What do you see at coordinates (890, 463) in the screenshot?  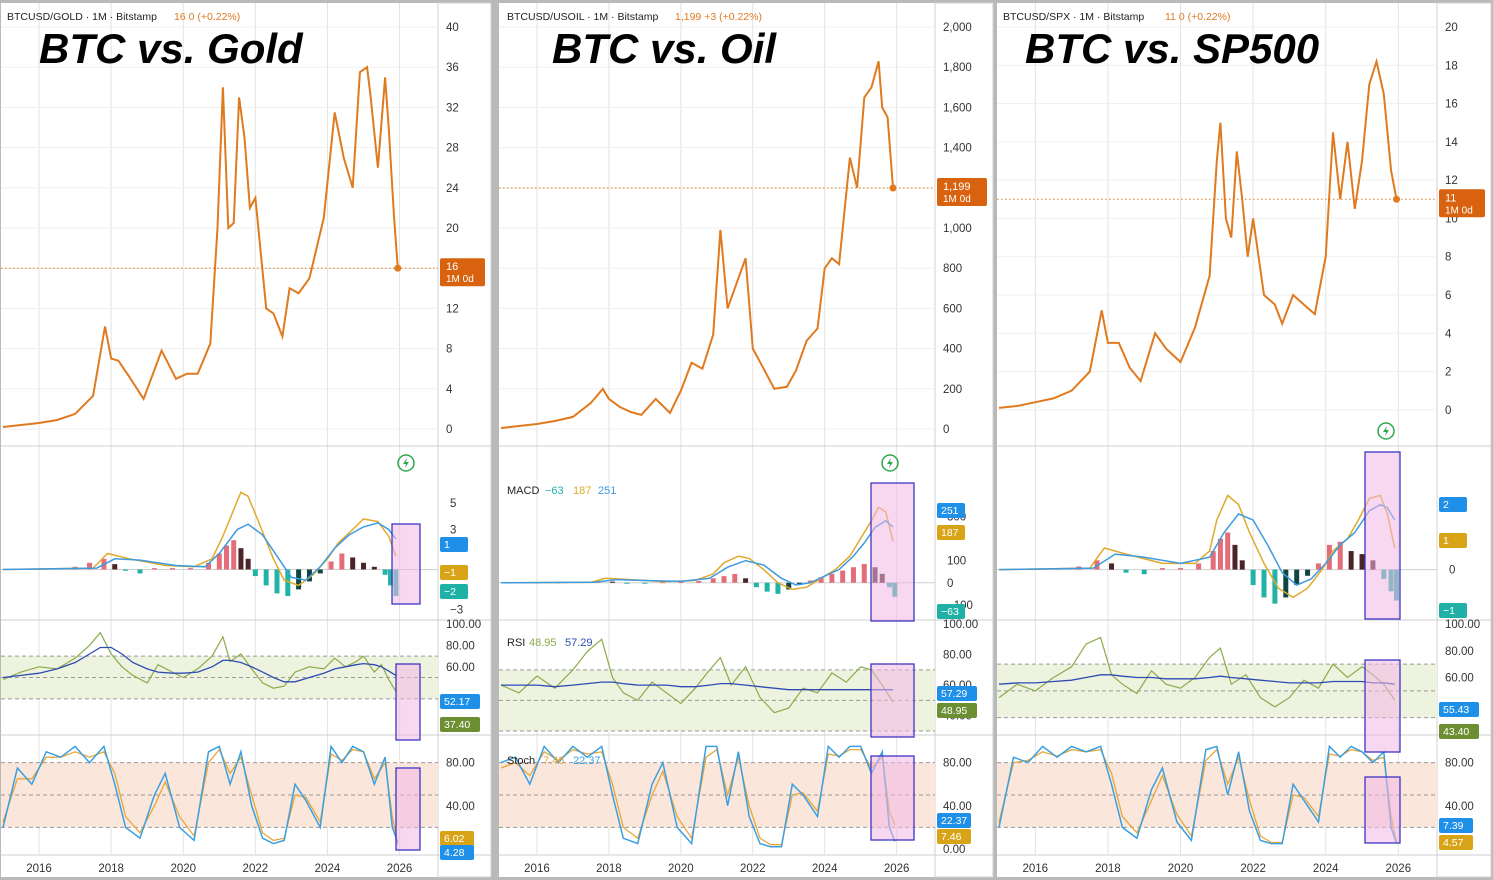 I see `lightning-alert-icon` at bounding box center [890, 463].